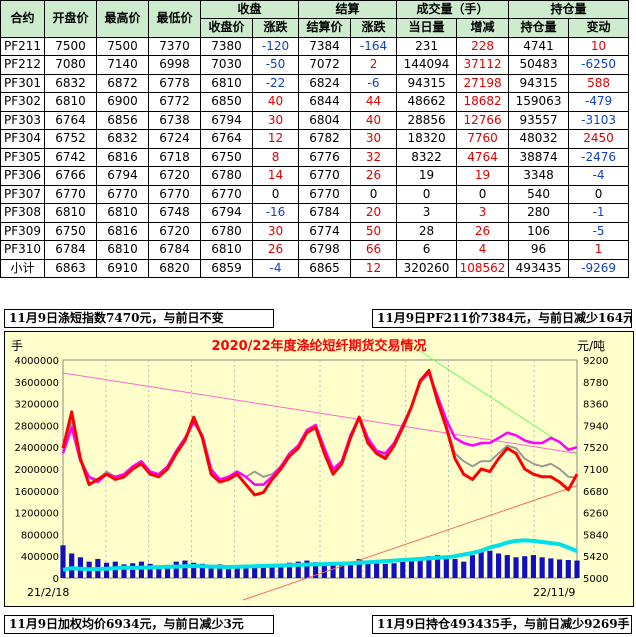  Describe the element at coordinates (539, 28) in the screenshot. I see `col-header-oi: 持仓量` at that location.